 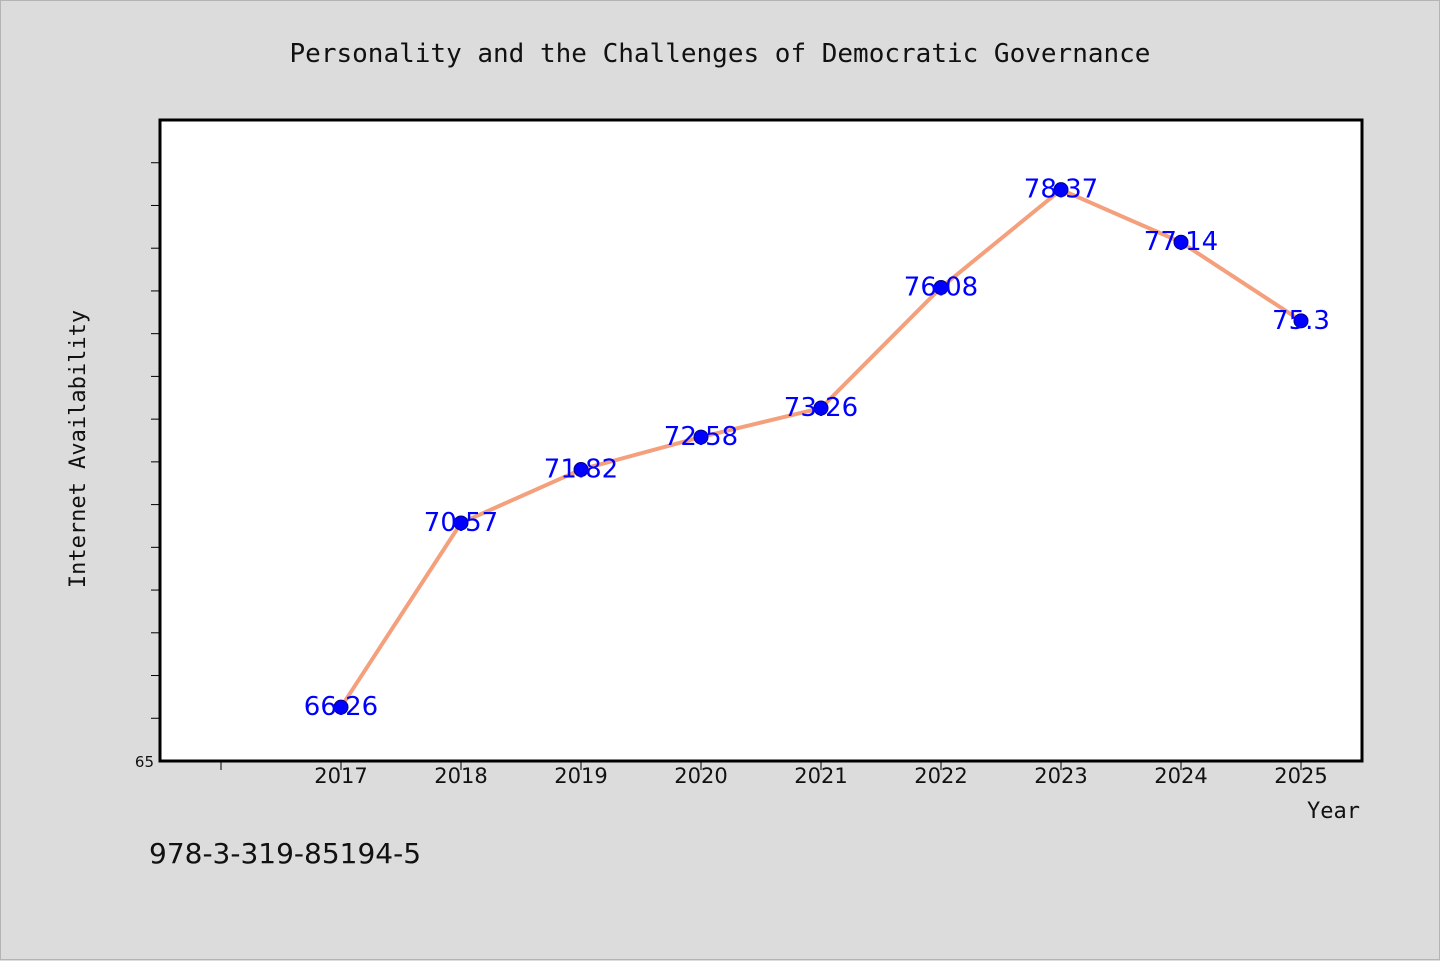 I want to click on data-point-2023, so click(x=1061, y=190).